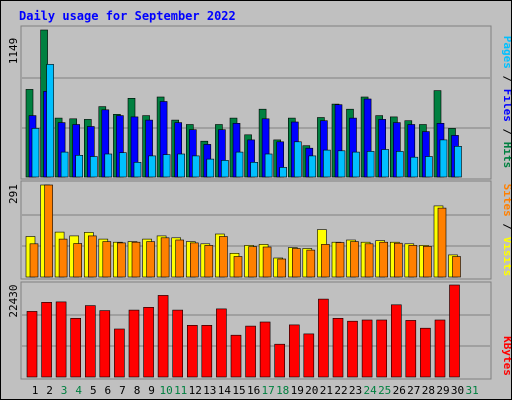  I want to click on x-label-day-28: 28, so click(428, 390).